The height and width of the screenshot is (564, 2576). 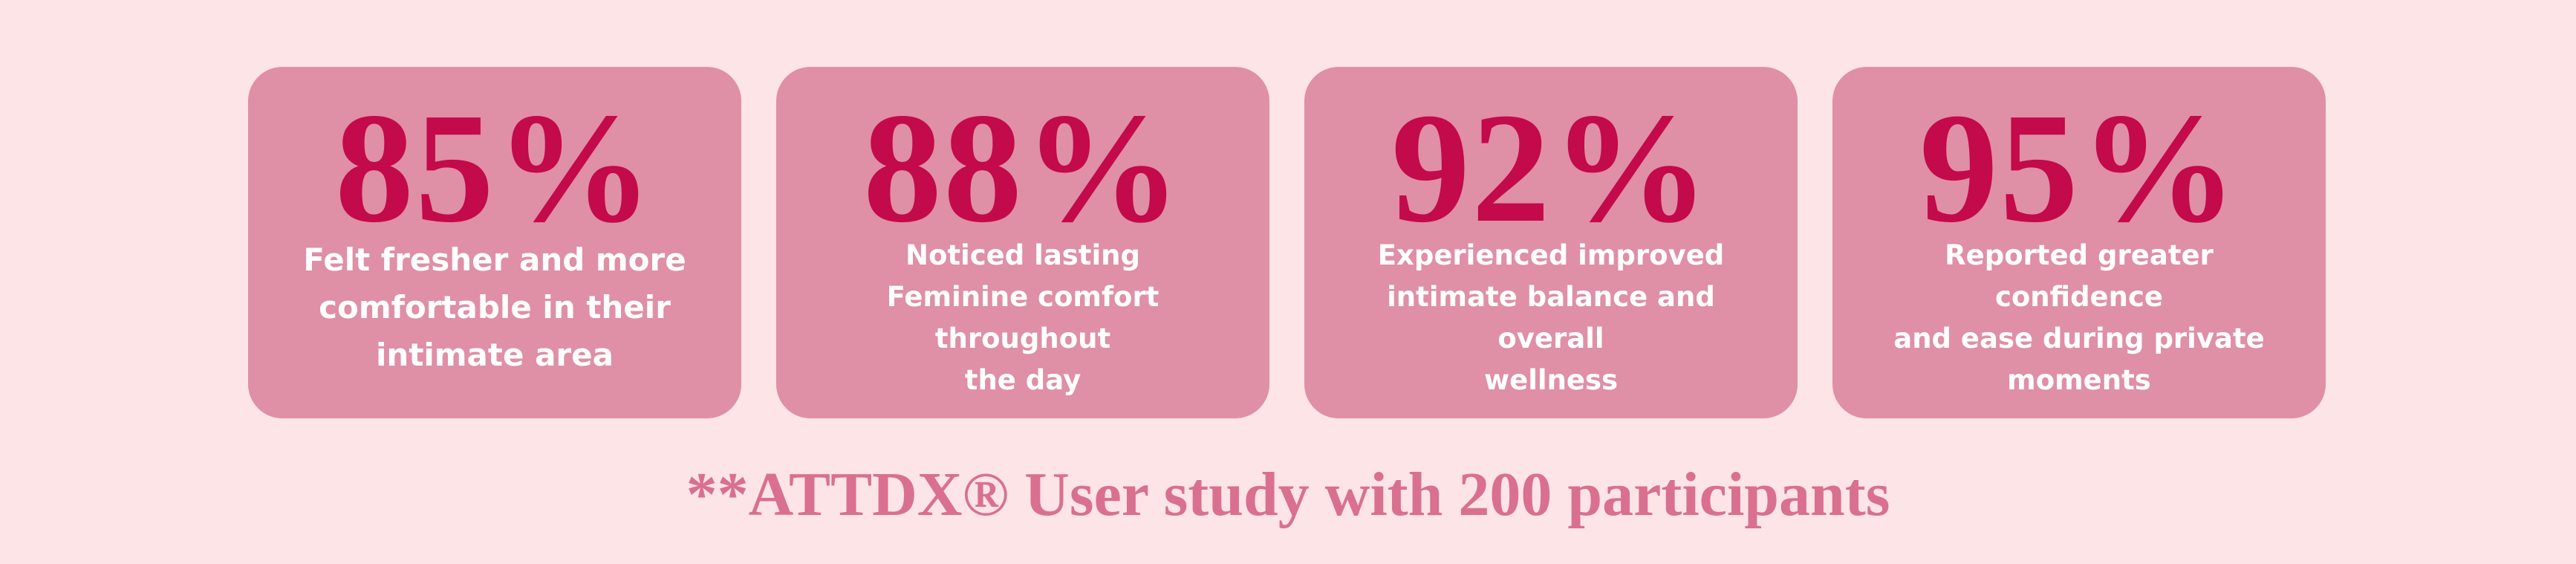 I want to click on stat-percentage: 92%, so click(x=1551, y=167).